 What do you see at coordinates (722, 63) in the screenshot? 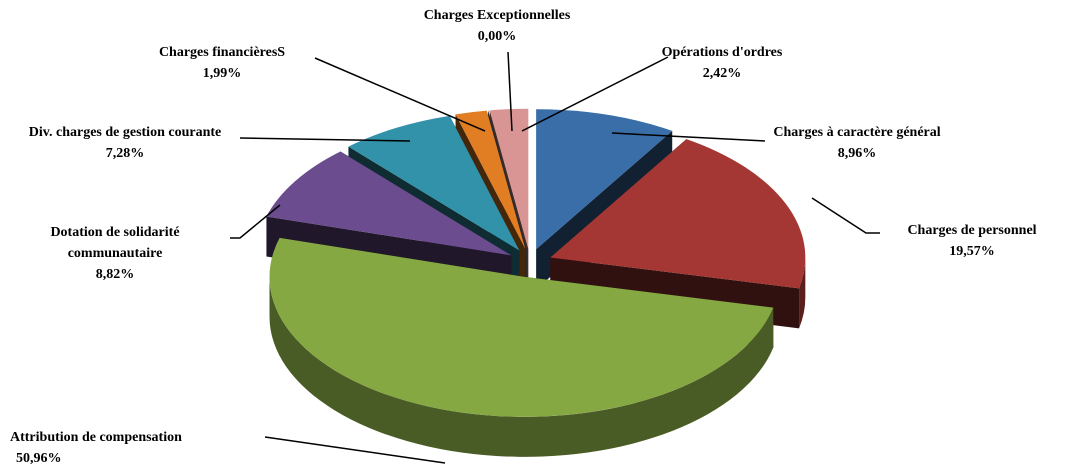
I see `slice-label: Opérations d'ordres 2,42%` at bounding box center [722, 63].